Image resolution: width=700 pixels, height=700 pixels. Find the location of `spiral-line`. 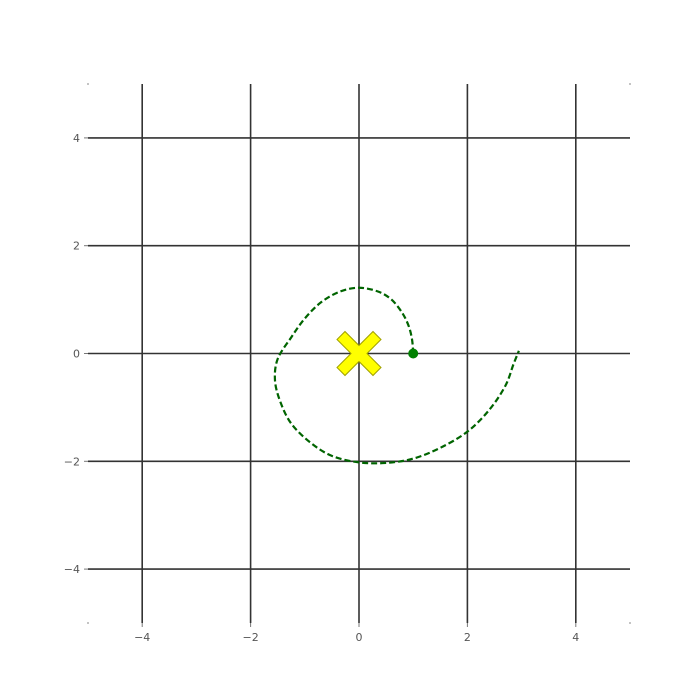

spiral-line is located at coordinates (396, 375).